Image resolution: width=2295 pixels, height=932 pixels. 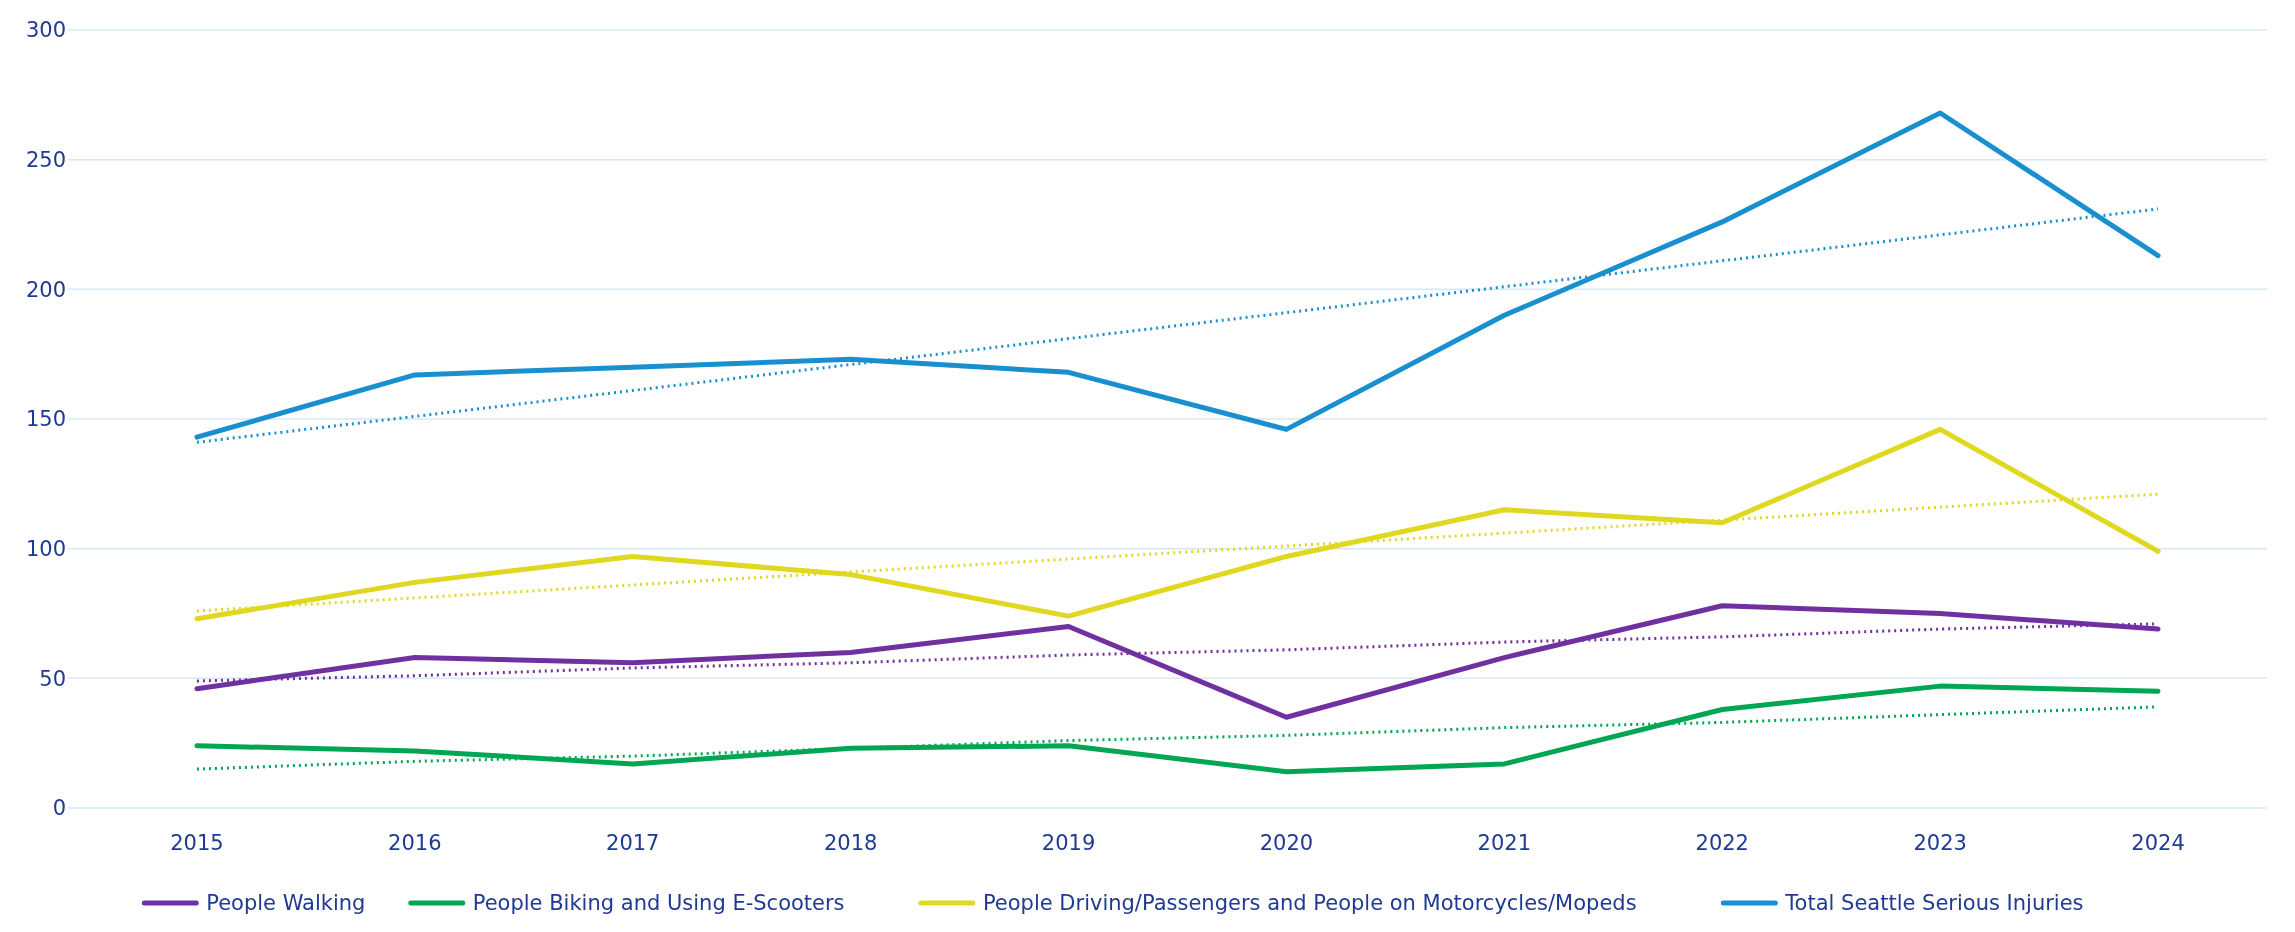 I want to click on y-tick-label: 0, so click(x=59, y=808).